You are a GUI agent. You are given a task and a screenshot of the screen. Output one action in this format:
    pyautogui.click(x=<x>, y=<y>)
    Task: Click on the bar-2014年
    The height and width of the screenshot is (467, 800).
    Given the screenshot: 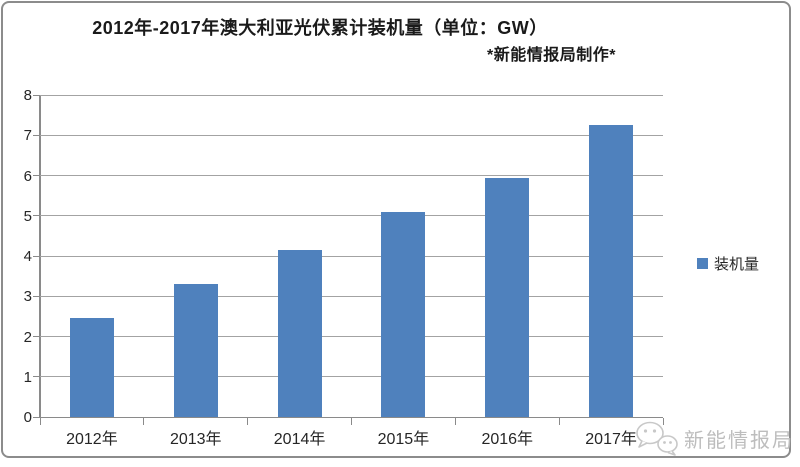 What is the action you would take?
    pyautogui.click(x=299, y=333)
    